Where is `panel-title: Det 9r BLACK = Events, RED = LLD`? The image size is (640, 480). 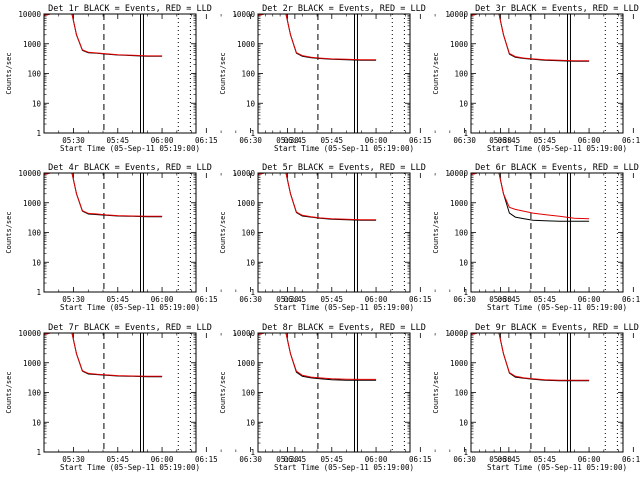
panel-title: Det 9r BLACK = Events, RED = LLD is located at coordinates (557, 328).